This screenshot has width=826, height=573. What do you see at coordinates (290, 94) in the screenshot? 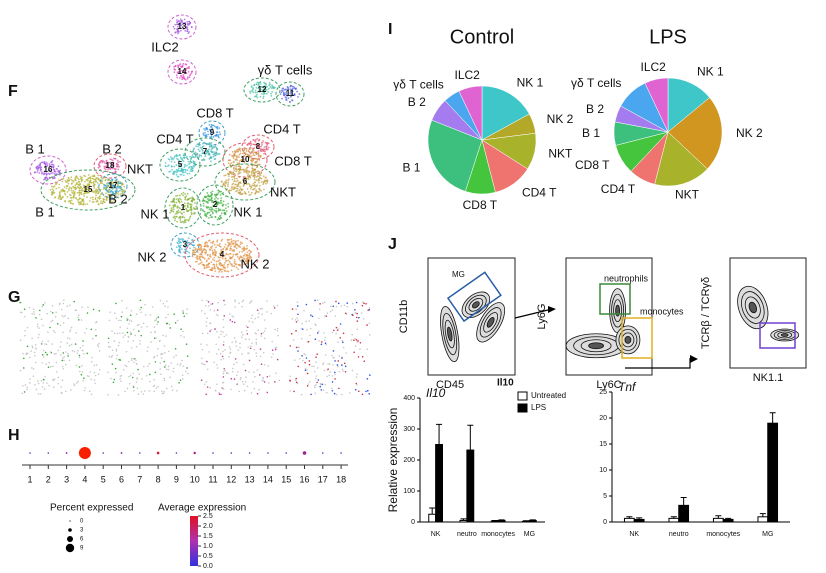
I see `umap-cluster: 11` at bounding box center [290, 94].